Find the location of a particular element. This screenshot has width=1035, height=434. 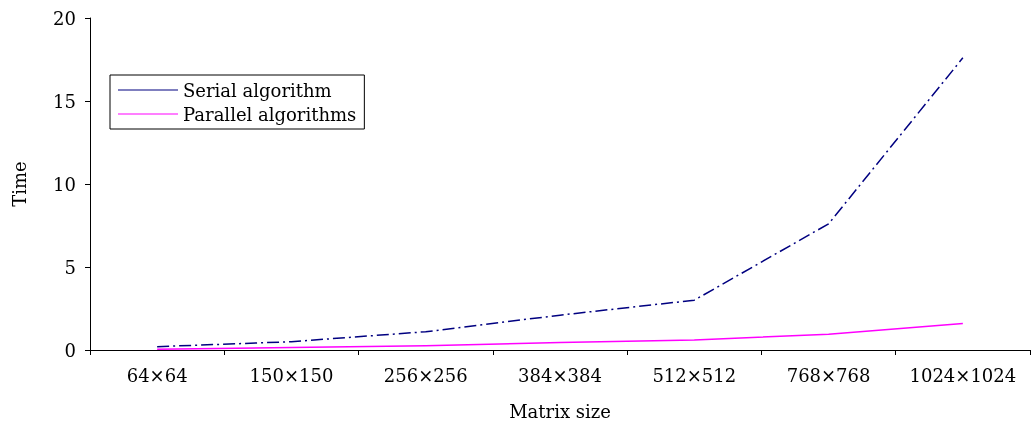

x-axis-title: Matrix size is located at coordinates (560, 411).